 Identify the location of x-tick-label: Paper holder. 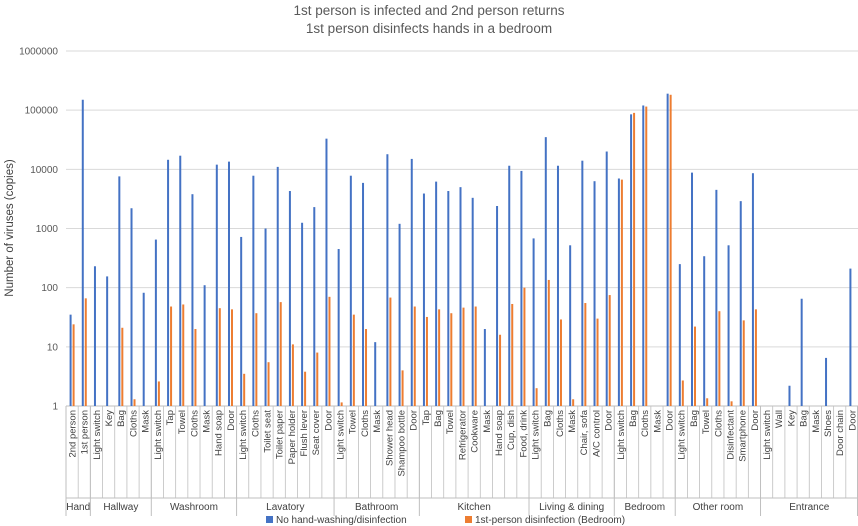
(292, 437).